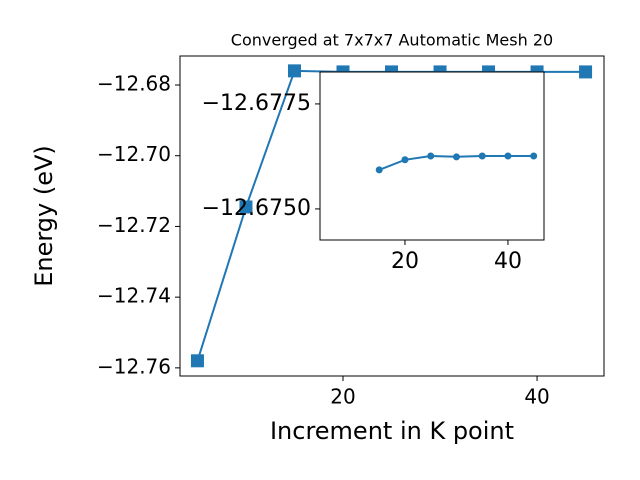 The width and height of the screenshot is (640, 480). I want to click on axes-frame, so click(432, 156).